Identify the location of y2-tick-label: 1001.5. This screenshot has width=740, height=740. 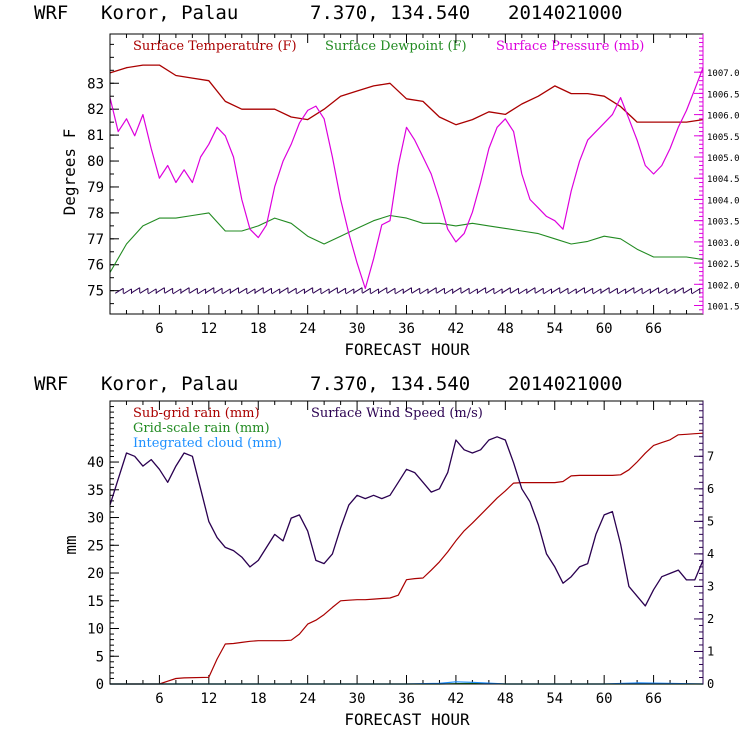
(723, 308).